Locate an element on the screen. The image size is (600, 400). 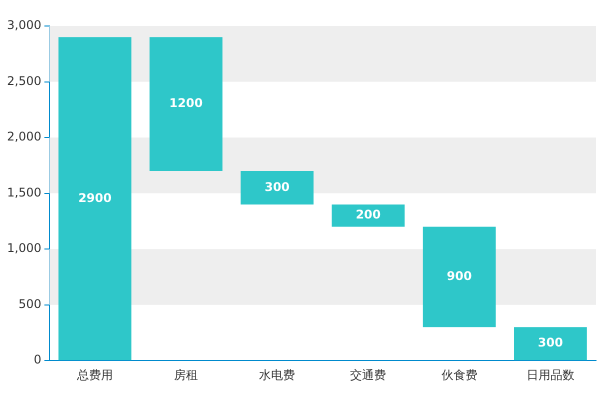
data-label: 1200 is located at coordinates (186, 103).